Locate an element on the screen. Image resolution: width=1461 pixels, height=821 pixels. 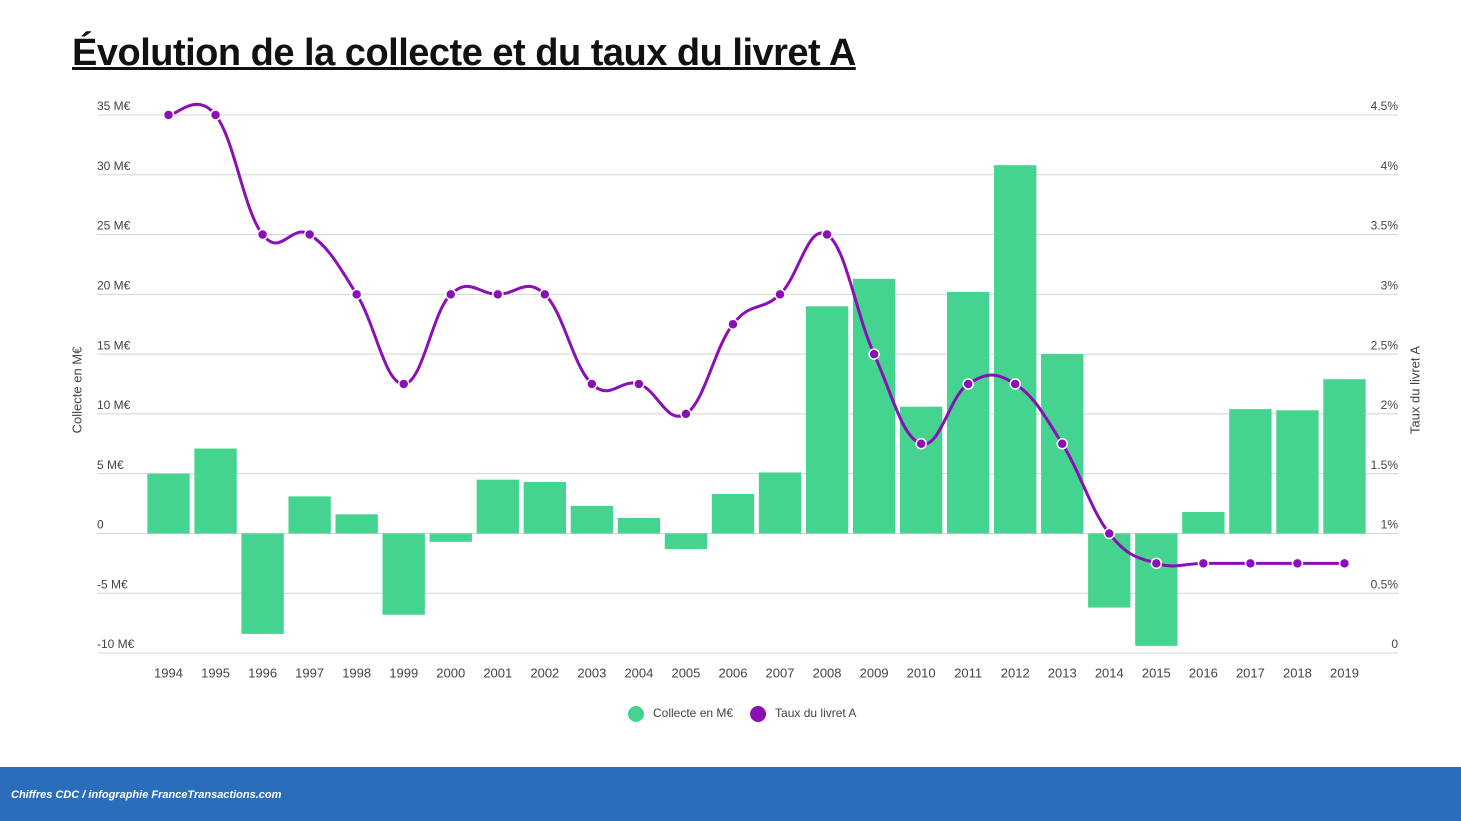
y-tick-label: 10 M€ is located at coordinates (114, 405).